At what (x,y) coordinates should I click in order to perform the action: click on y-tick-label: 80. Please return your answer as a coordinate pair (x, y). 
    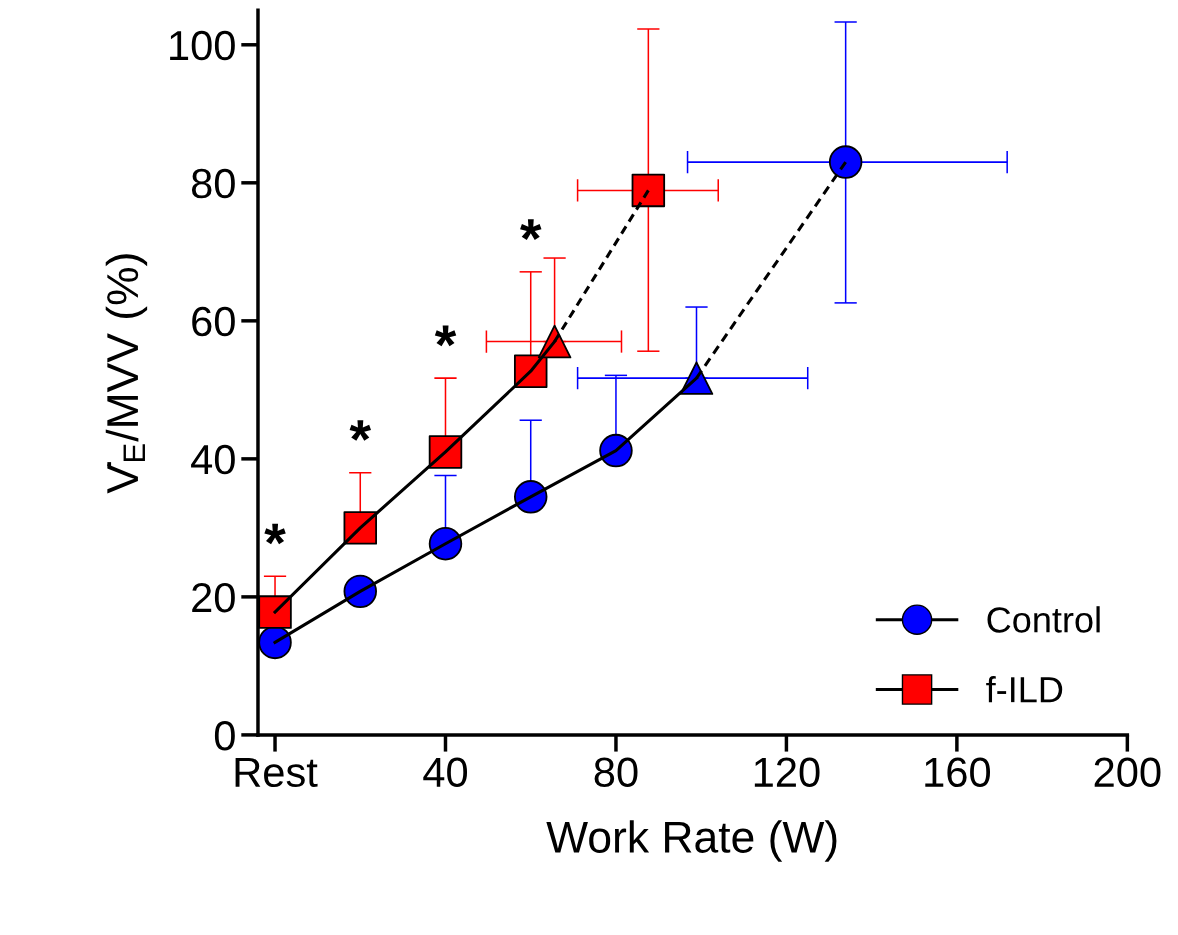
    Looking at the image, I should click on (213, 183).